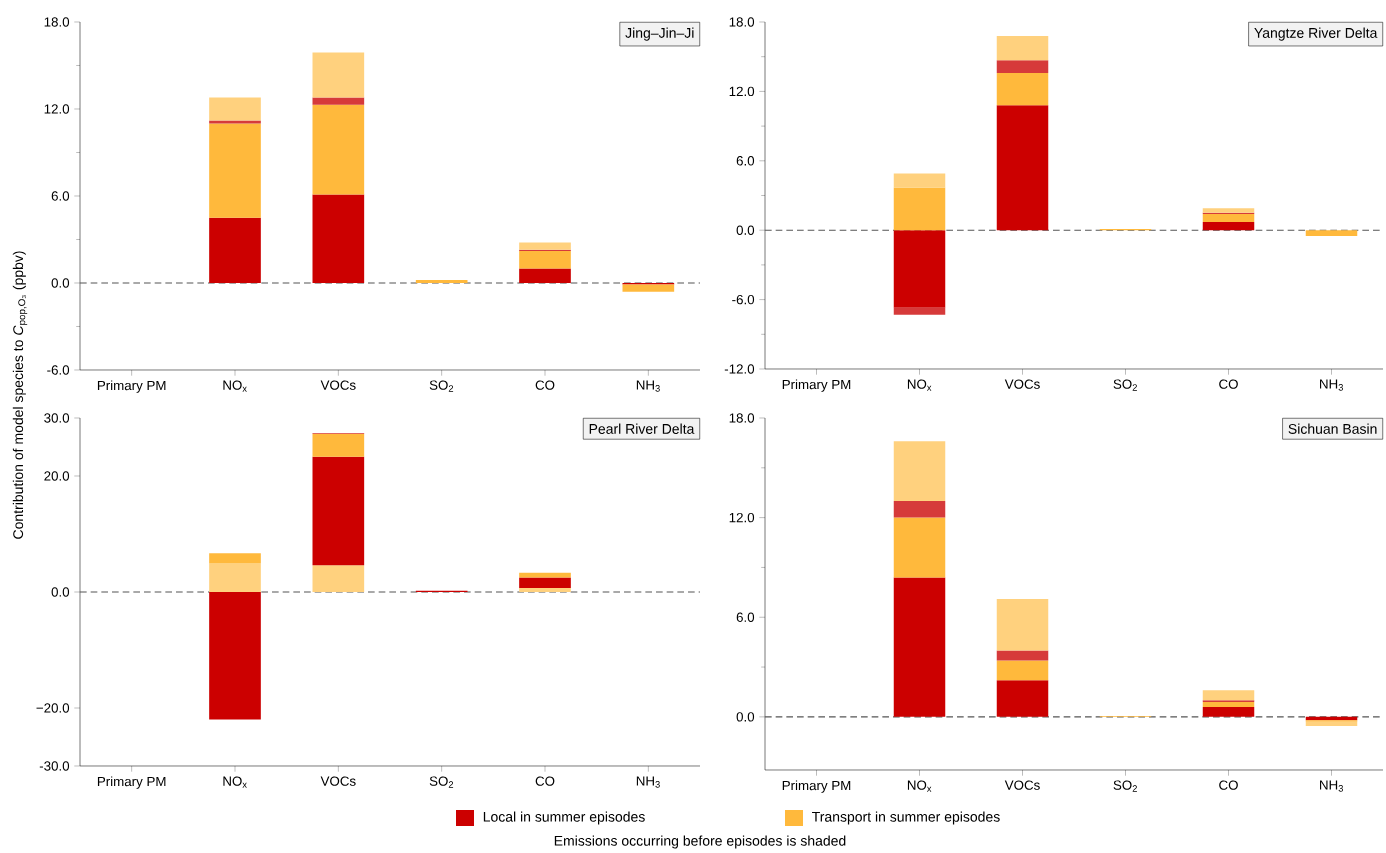  I want to click on y-tick-label: 20.0, so click(57, 476).